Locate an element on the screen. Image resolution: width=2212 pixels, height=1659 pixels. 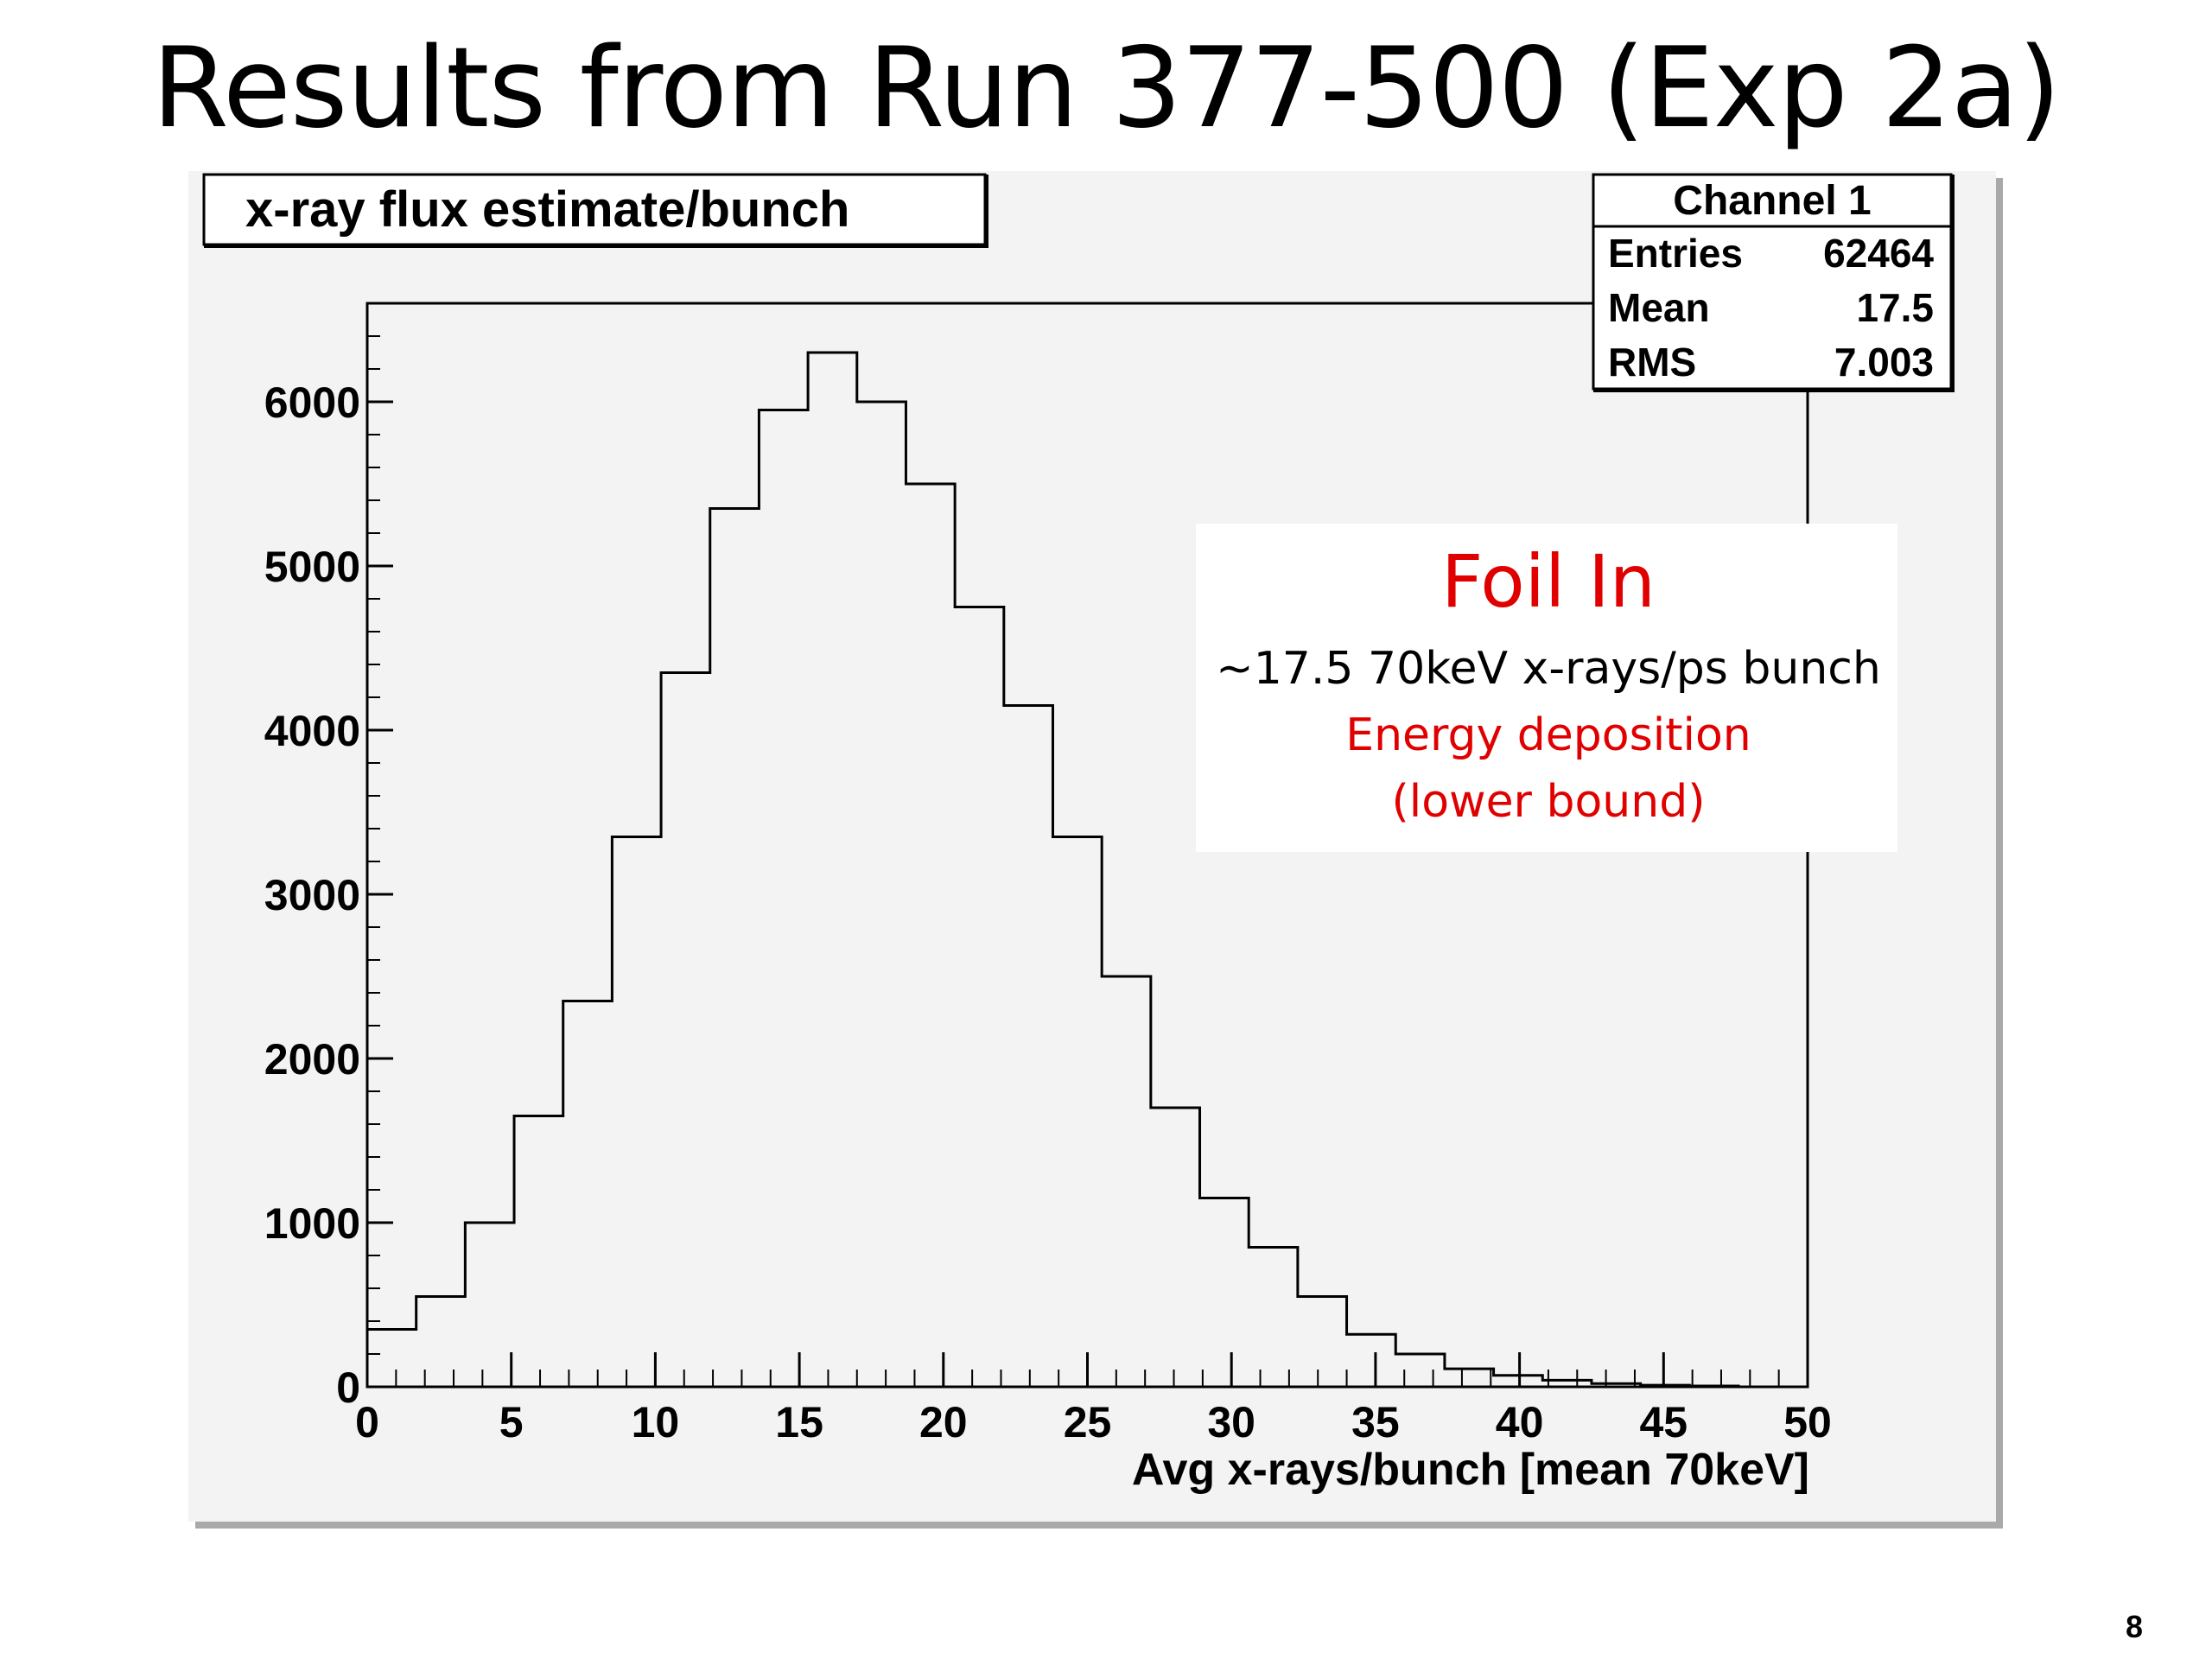
annotation-heading: Foil In is located at coordinates (1548, 581).